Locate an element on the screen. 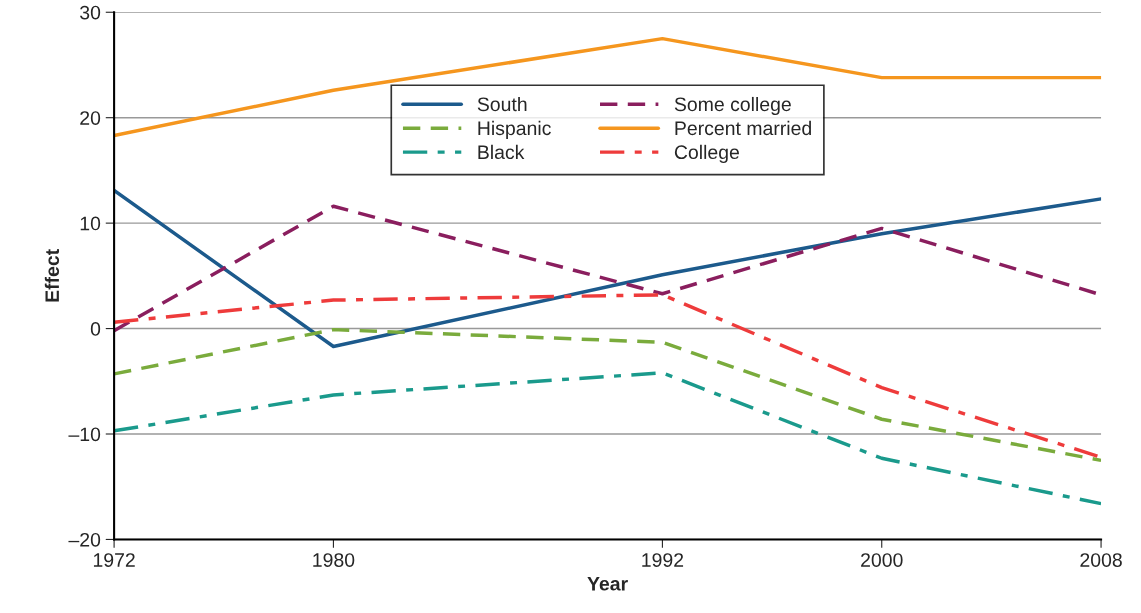  x-tick-label: 1980 is located at coordinates (334, 560).